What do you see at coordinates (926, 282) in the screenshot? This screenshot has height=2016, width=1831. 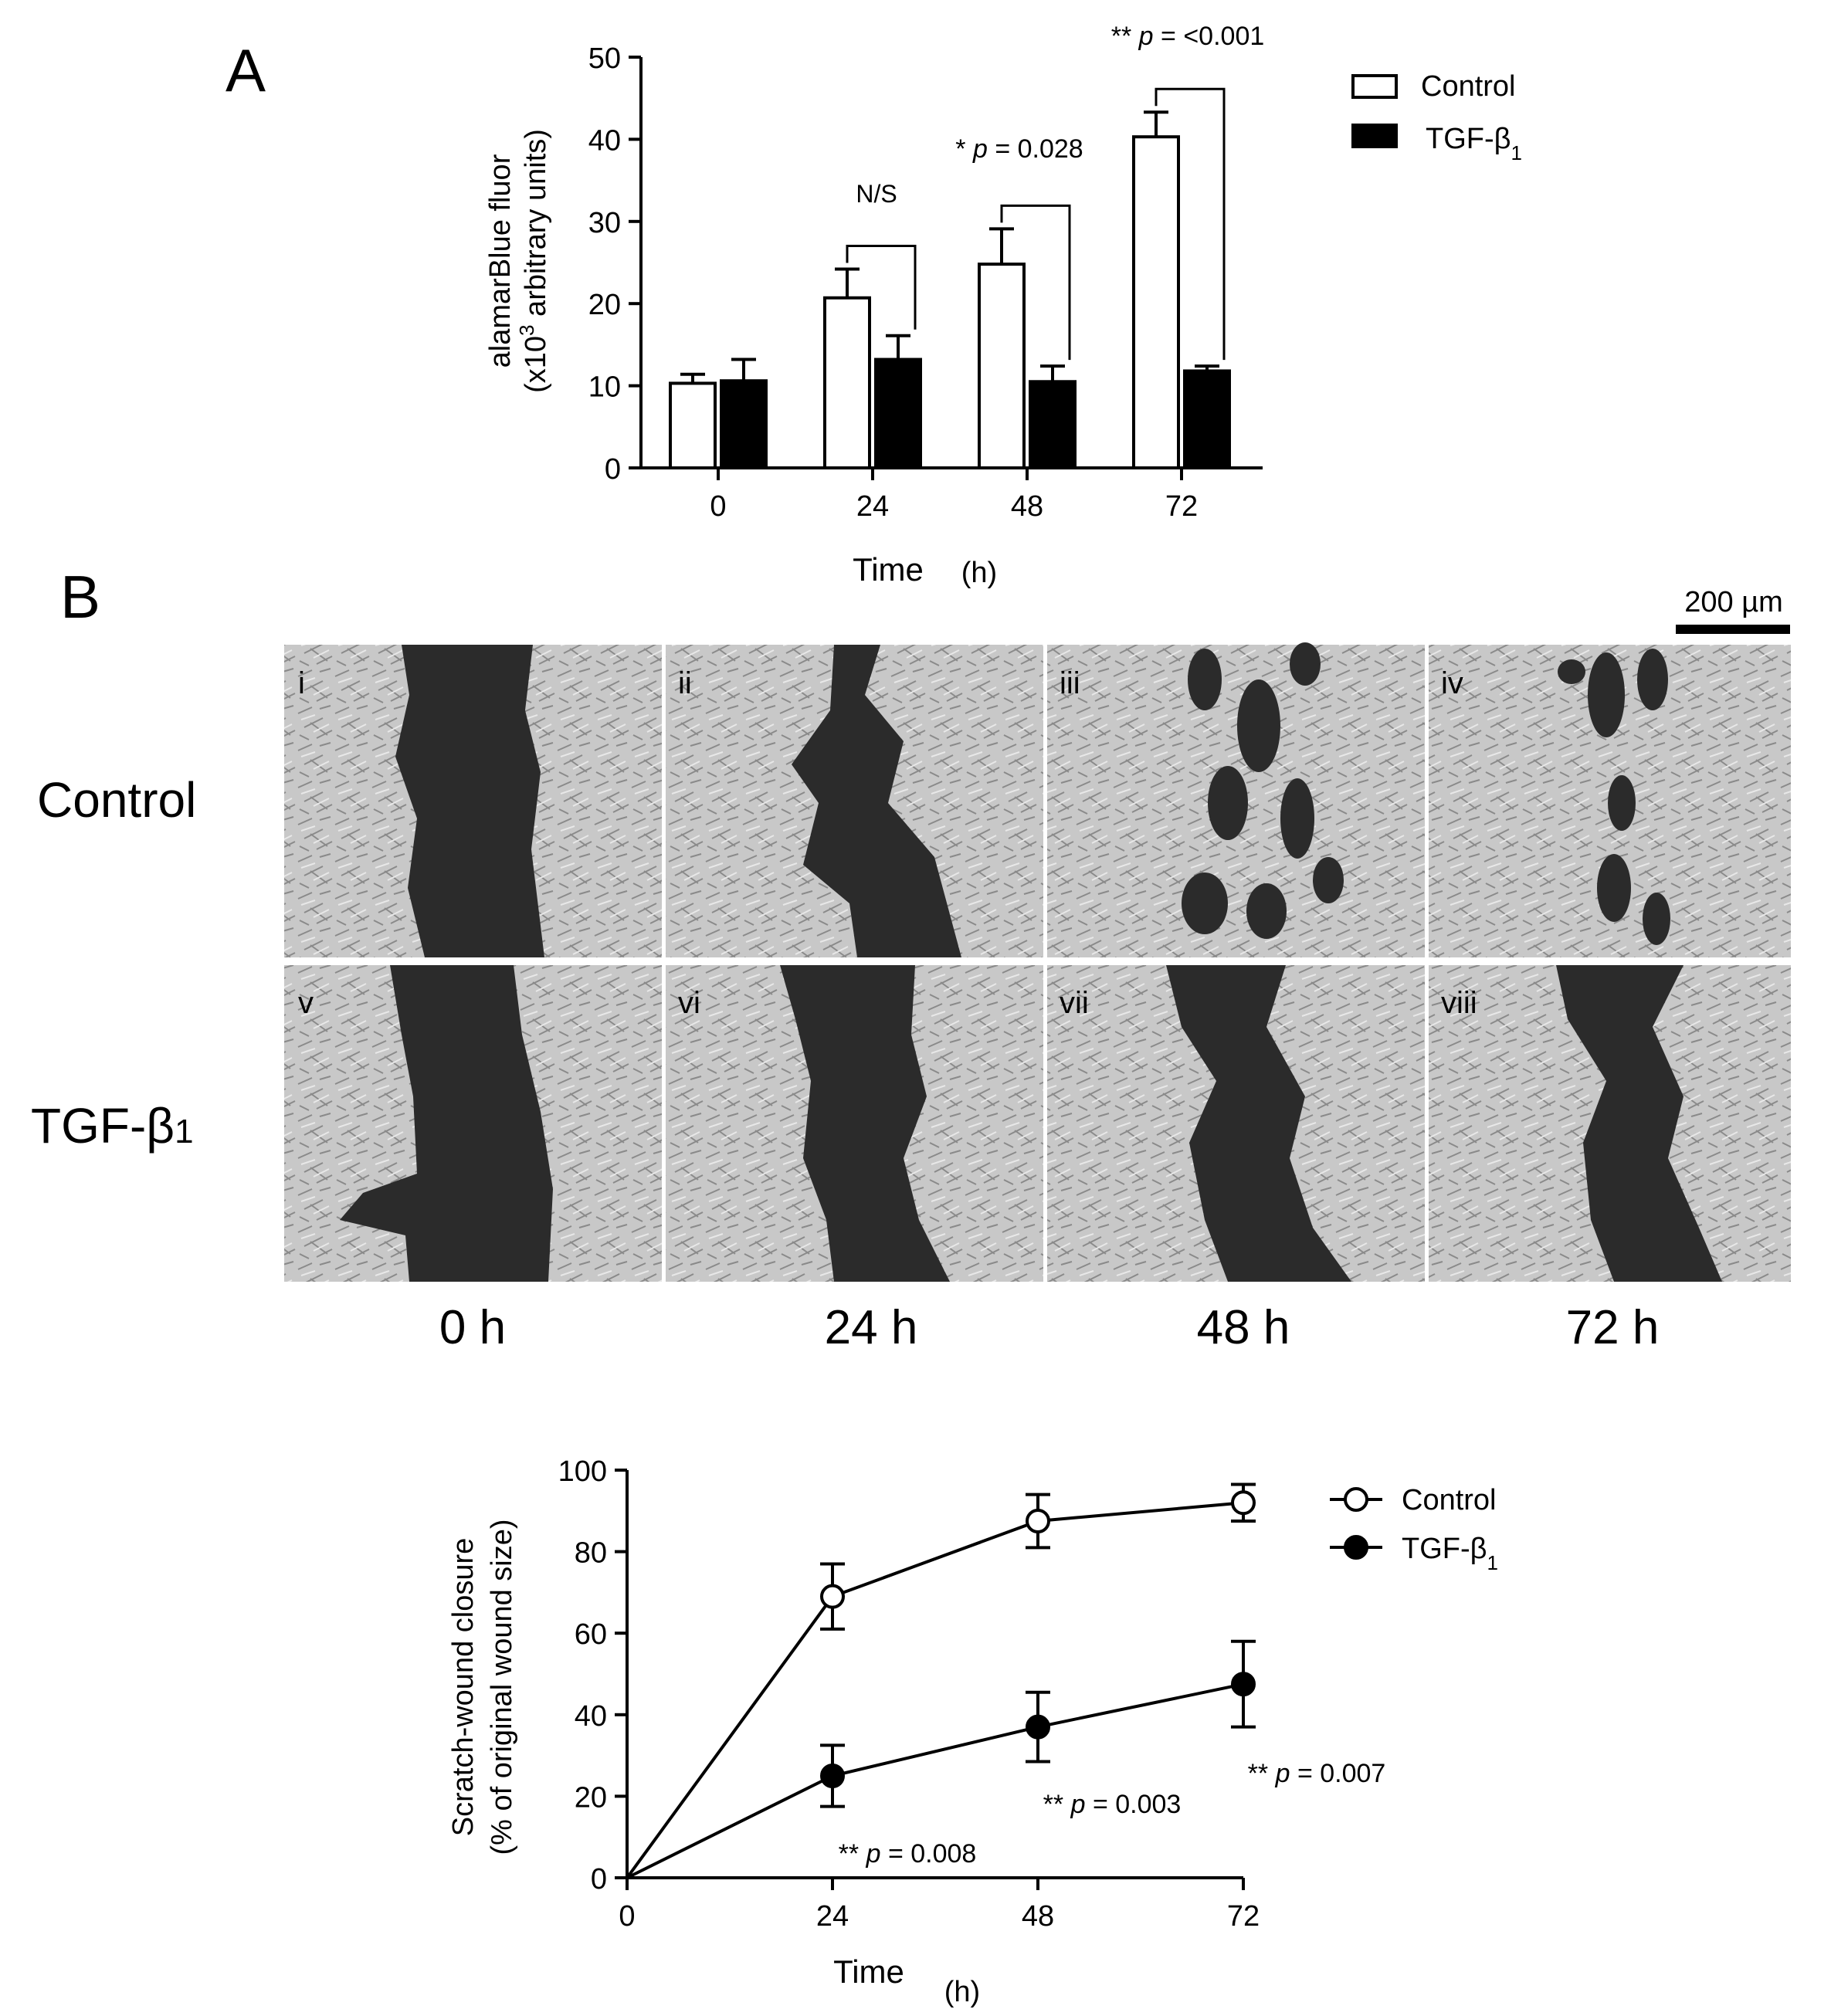 I see `bar-chart-plot-area: 0 10 20 30 40 50 0 24 48 72` at bounding box center [926, 282].